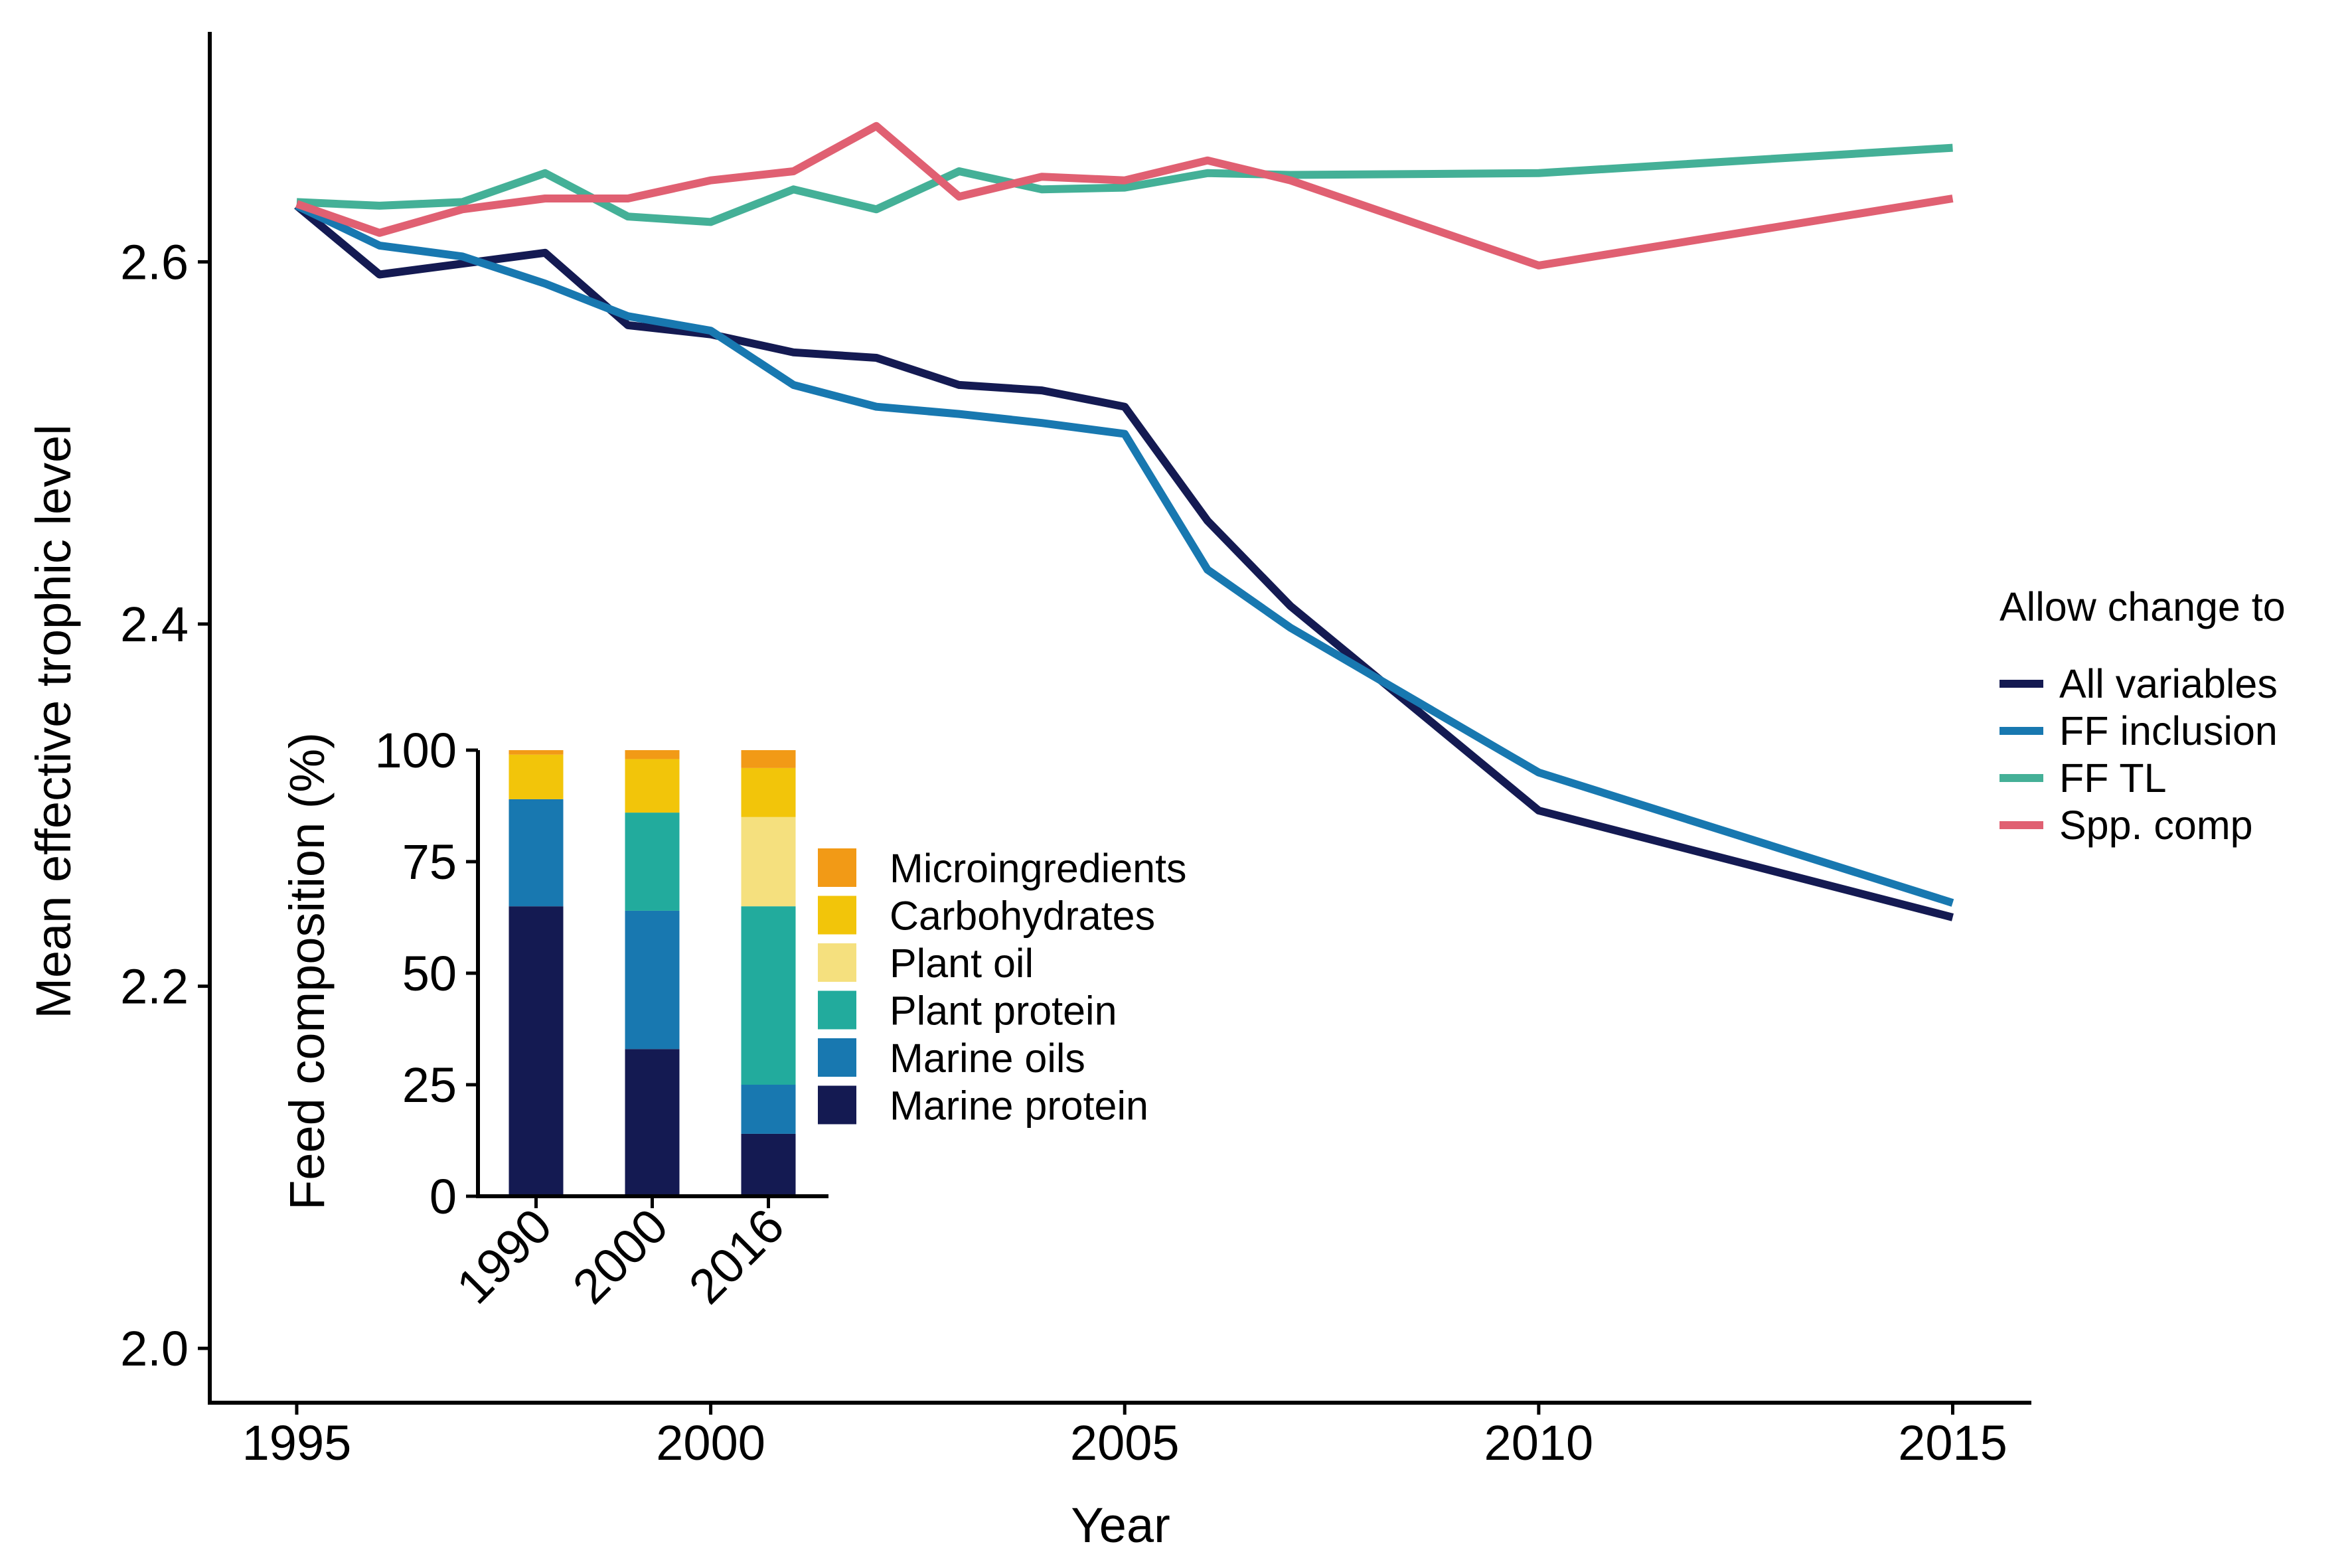 The image size is (2352, 1568). I want to click on inset-y-tick-label: 0, so click(444, 1197).